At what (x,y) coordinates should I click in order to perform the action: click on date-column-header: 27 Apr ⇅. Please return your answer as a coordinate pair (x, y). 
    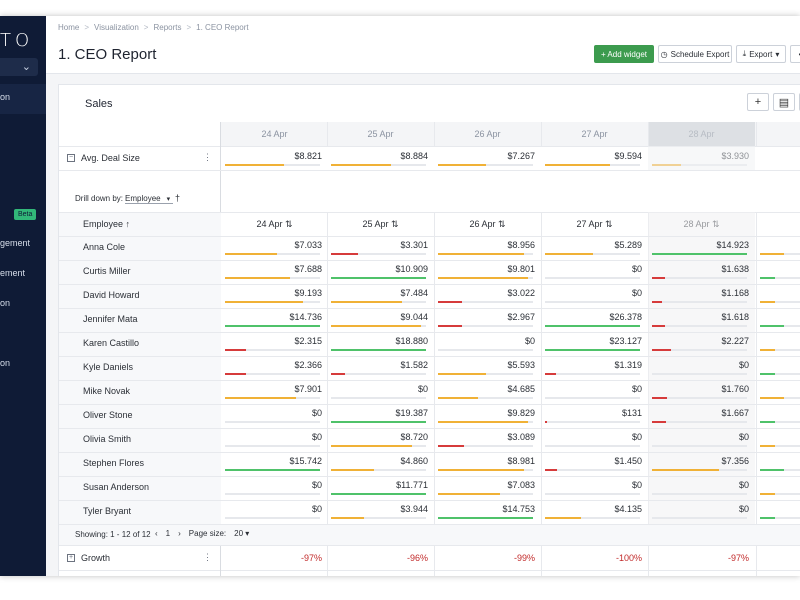
    Looking at the image, I should click on (594, 224).